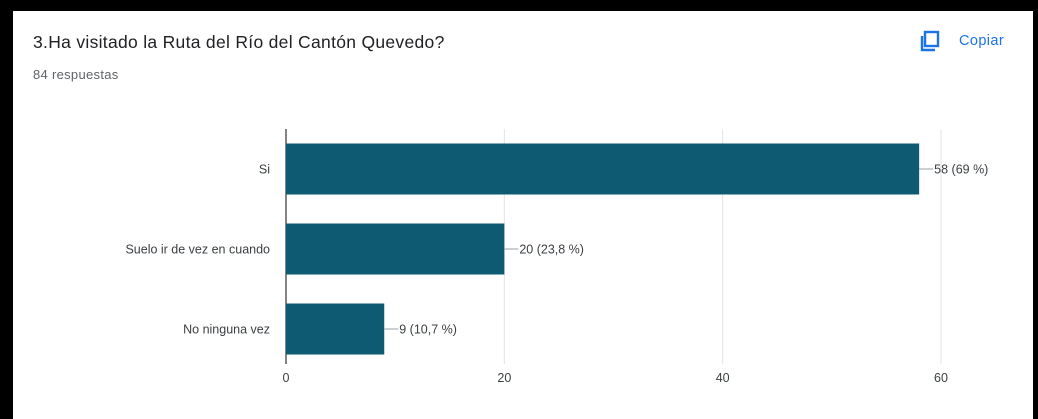 The width and height of the screenshot is (1038, 419). I want to click on x-tick-label: 40, so click(723, 378).